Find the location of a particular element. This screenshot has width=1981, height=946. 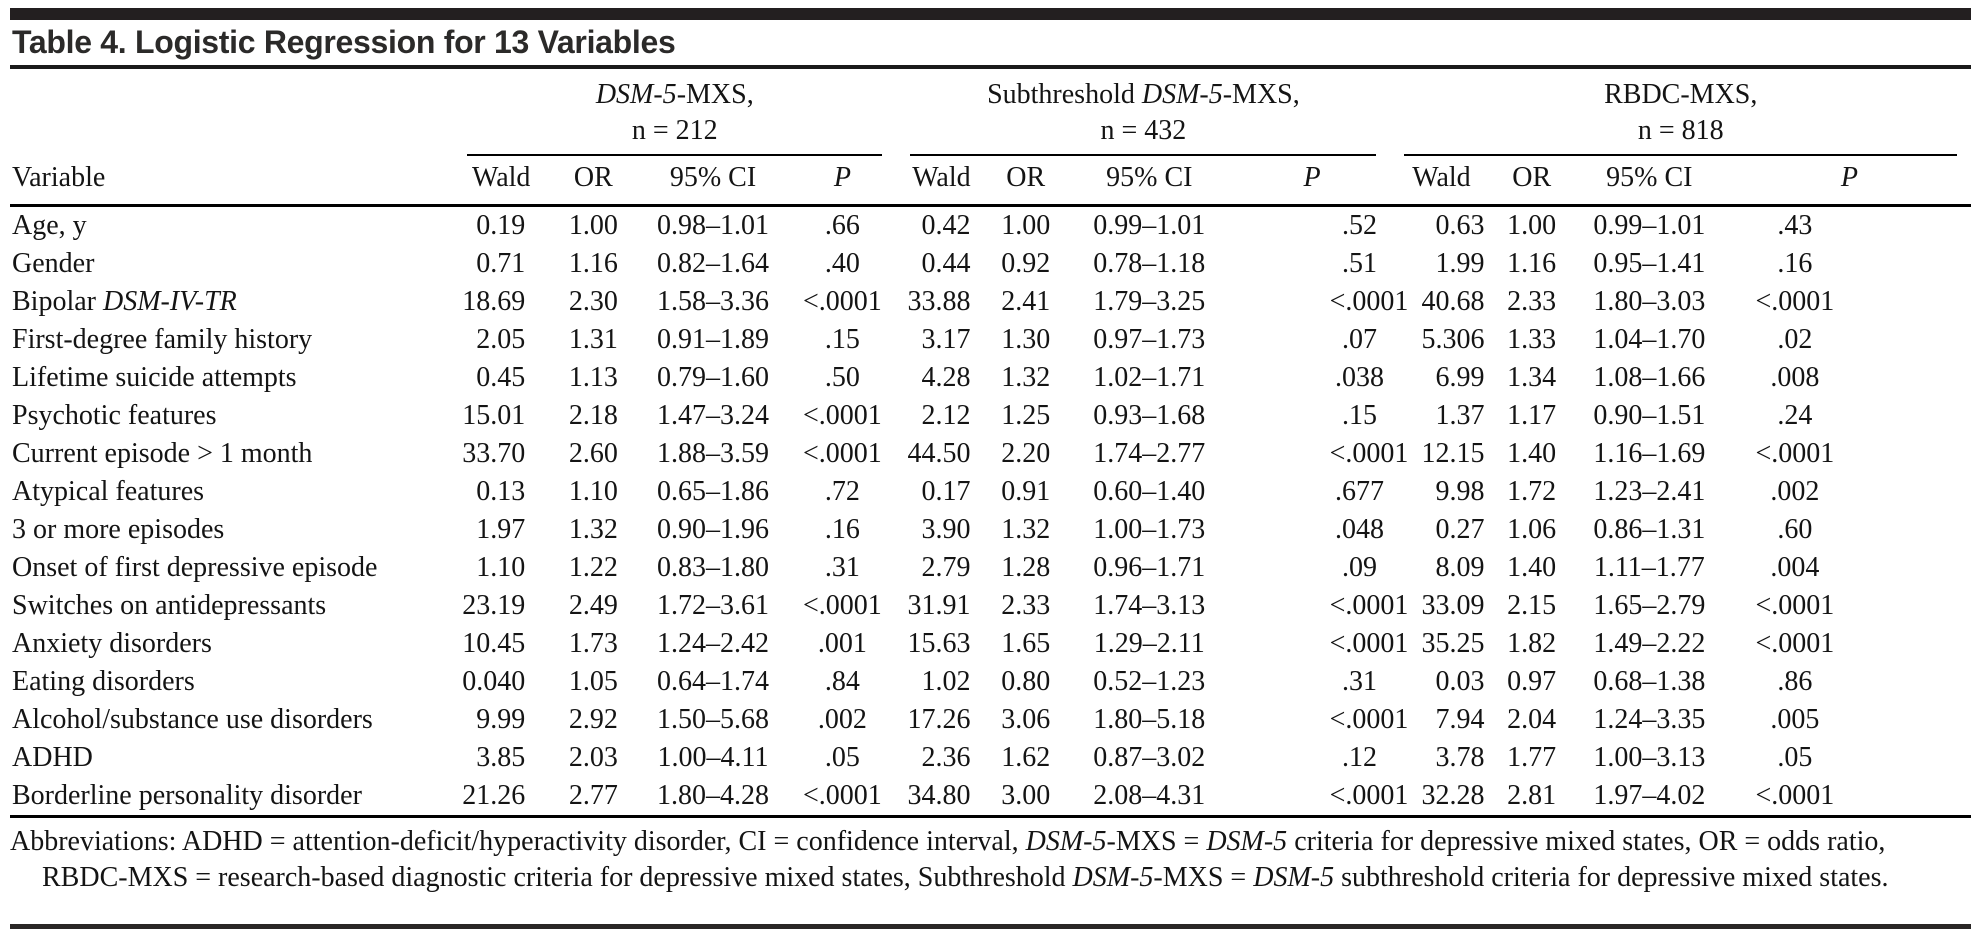

ci-cell: 1.02–1.71 is located at coordinates (1149, 377).